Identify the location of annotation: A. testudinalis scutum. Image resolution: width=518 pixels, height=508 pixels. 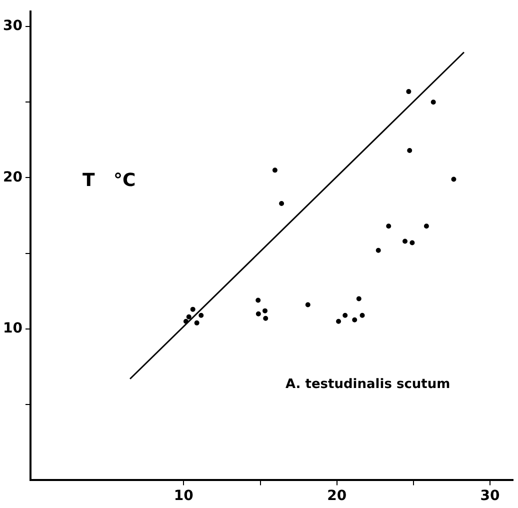
(367, 384).